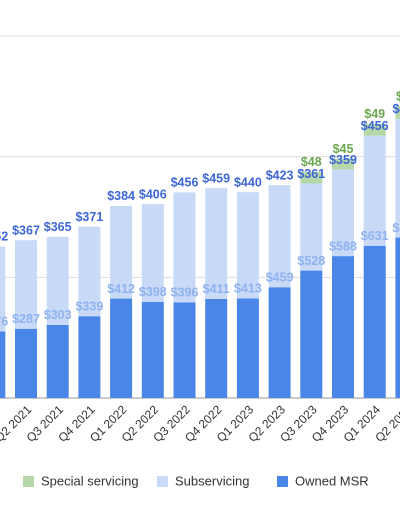 This screenshot has width=400, height=516. Describe the element at coordinates (89, 306) in the screenshot. I see `value-label: $339` at that location.